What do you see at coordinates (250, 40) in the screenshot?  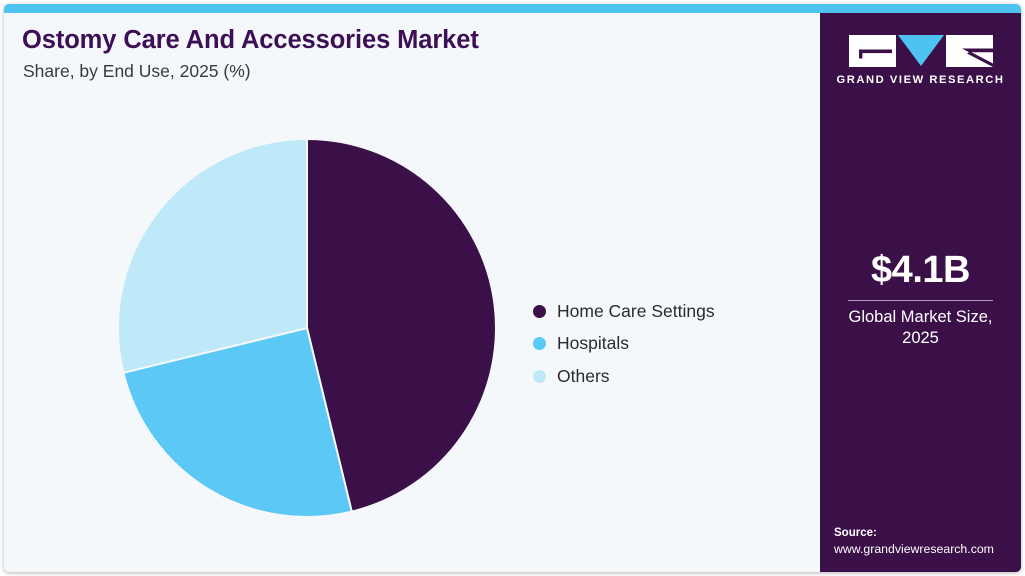 I see `page-title: Ostomy Care And Accessories Market` at bounding box center [250, 40].